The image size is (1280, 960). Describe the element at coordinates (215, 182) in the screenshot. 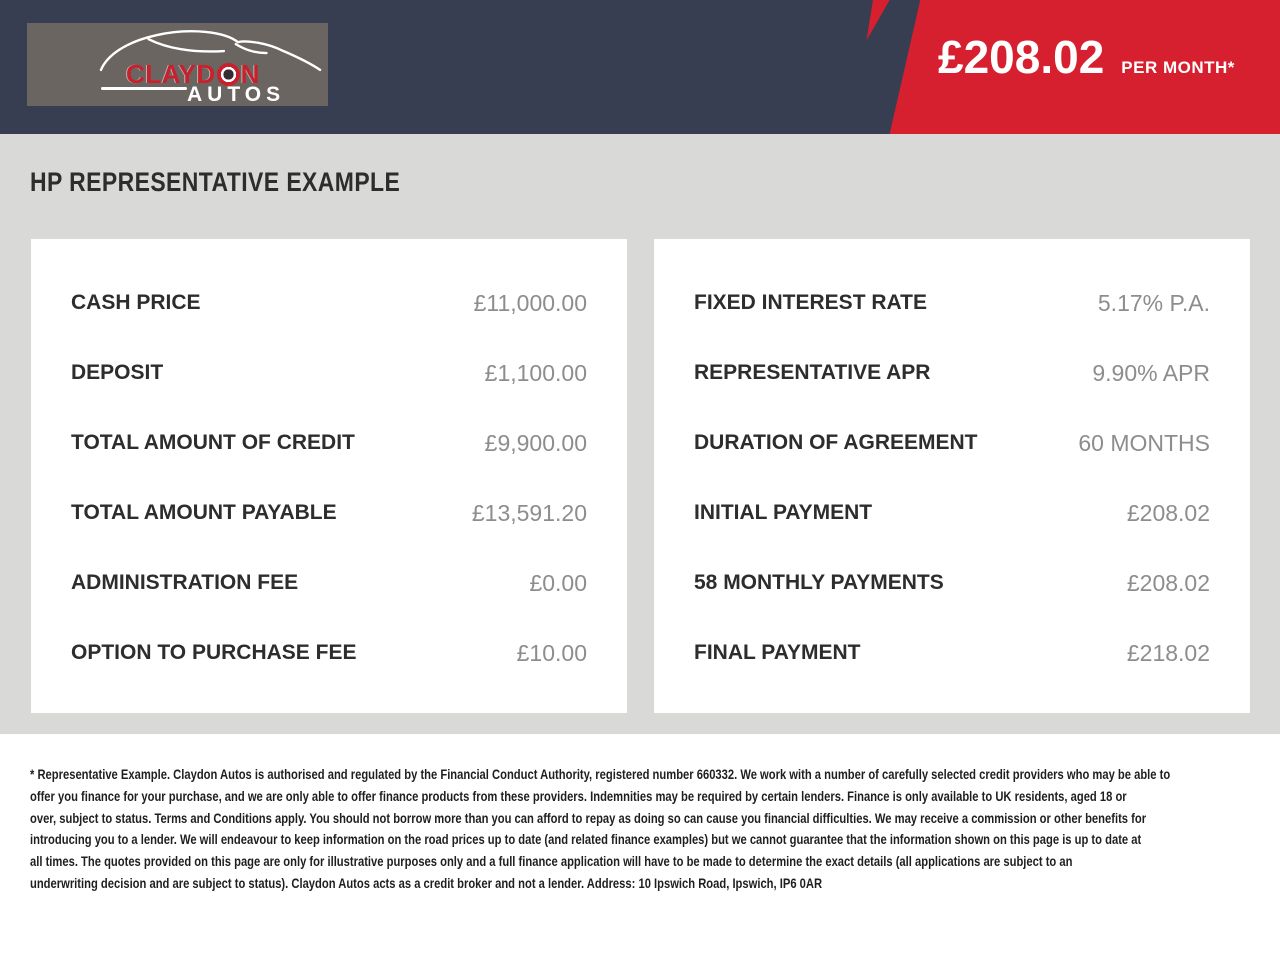

I see `page-title: HP REPRESENTATIVE EXAMPLE` at that location.